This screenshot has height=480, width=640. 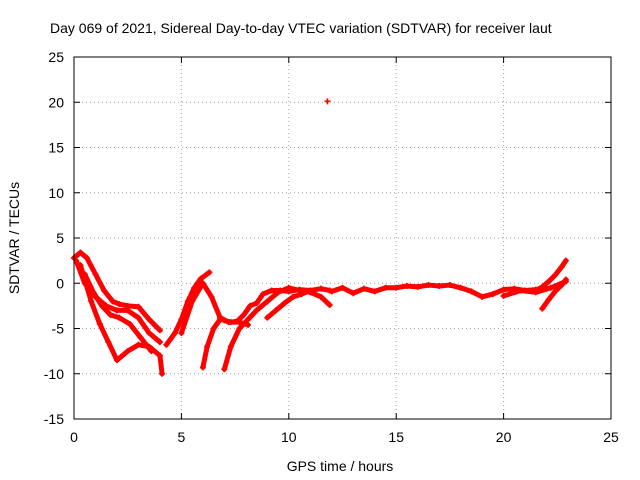 I want to click on series-track-h, so click(x=277, y=328).